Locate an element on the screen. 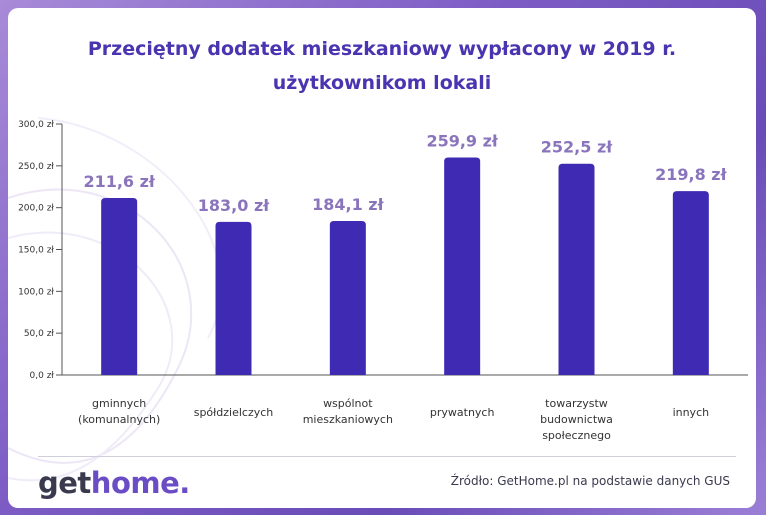 This screenshot has height=515, width=766. data-label: 184,1 zł is located at coordinates (348, 204).